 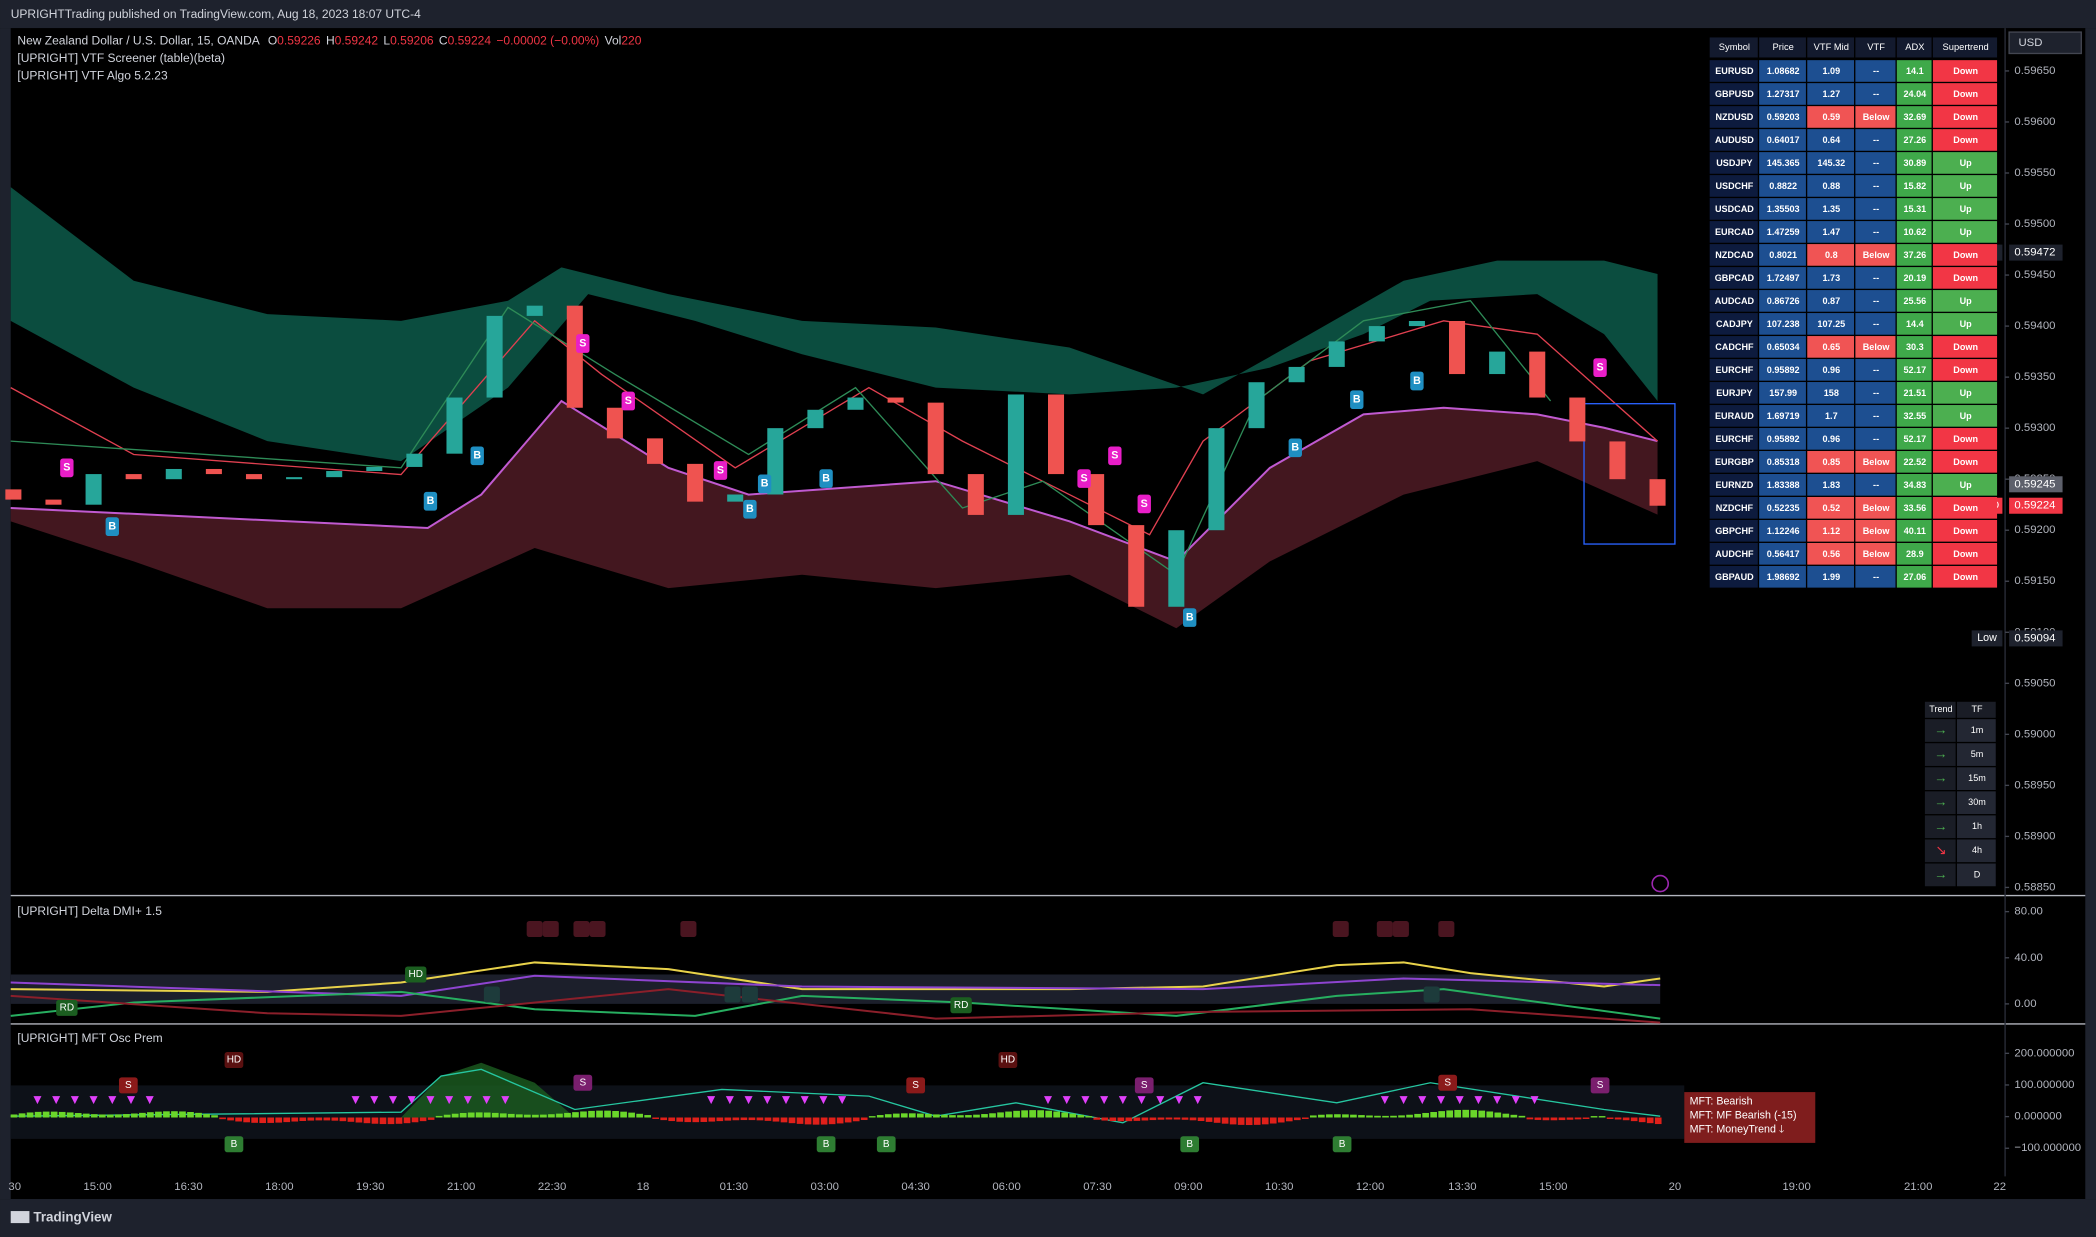 I want to click on x-tick-label: 13:30, so click(x=1462, y=1187).